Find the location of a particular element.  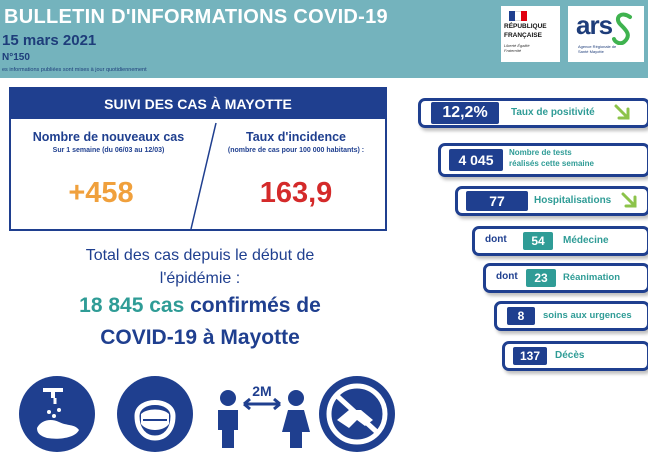

hospitalisations-value: 77 is located at coordinates (497, 201).